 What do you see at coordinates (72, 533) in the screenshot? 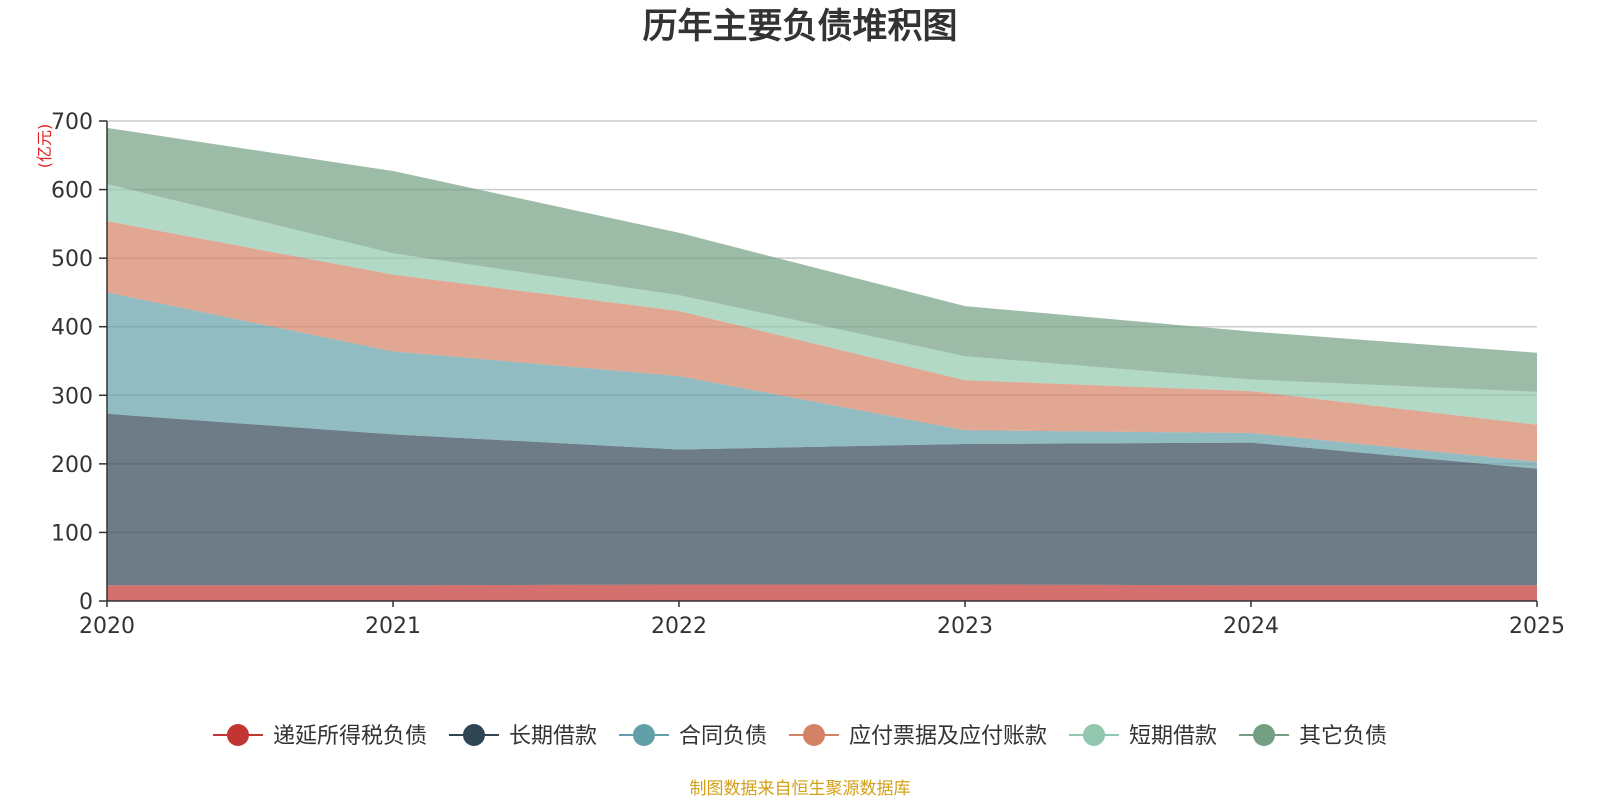
I see `y-tick-label: 100` at bounding box center [72, 533].